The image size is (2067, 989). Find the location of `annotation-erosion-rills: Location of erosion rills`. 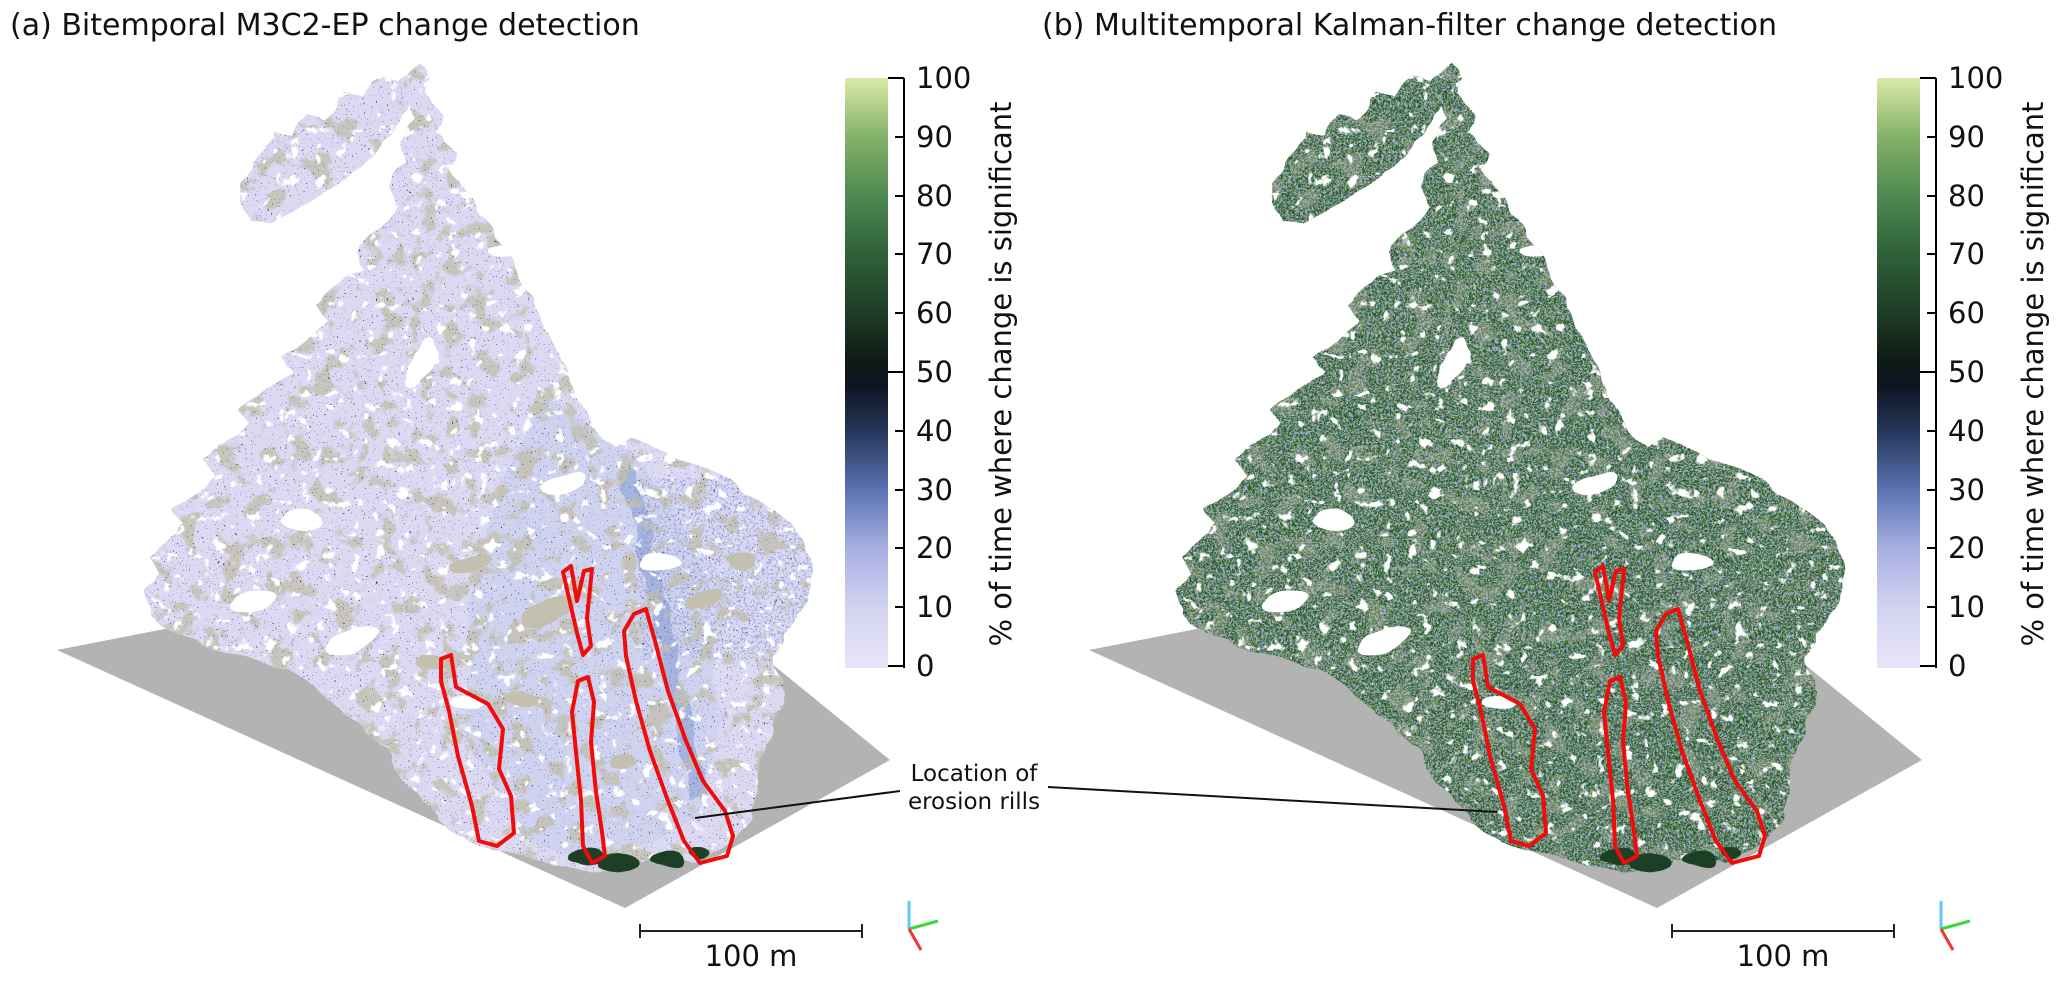

annotation-erosion-rills: Location of erosion rills is located at coordinates (974, 788).